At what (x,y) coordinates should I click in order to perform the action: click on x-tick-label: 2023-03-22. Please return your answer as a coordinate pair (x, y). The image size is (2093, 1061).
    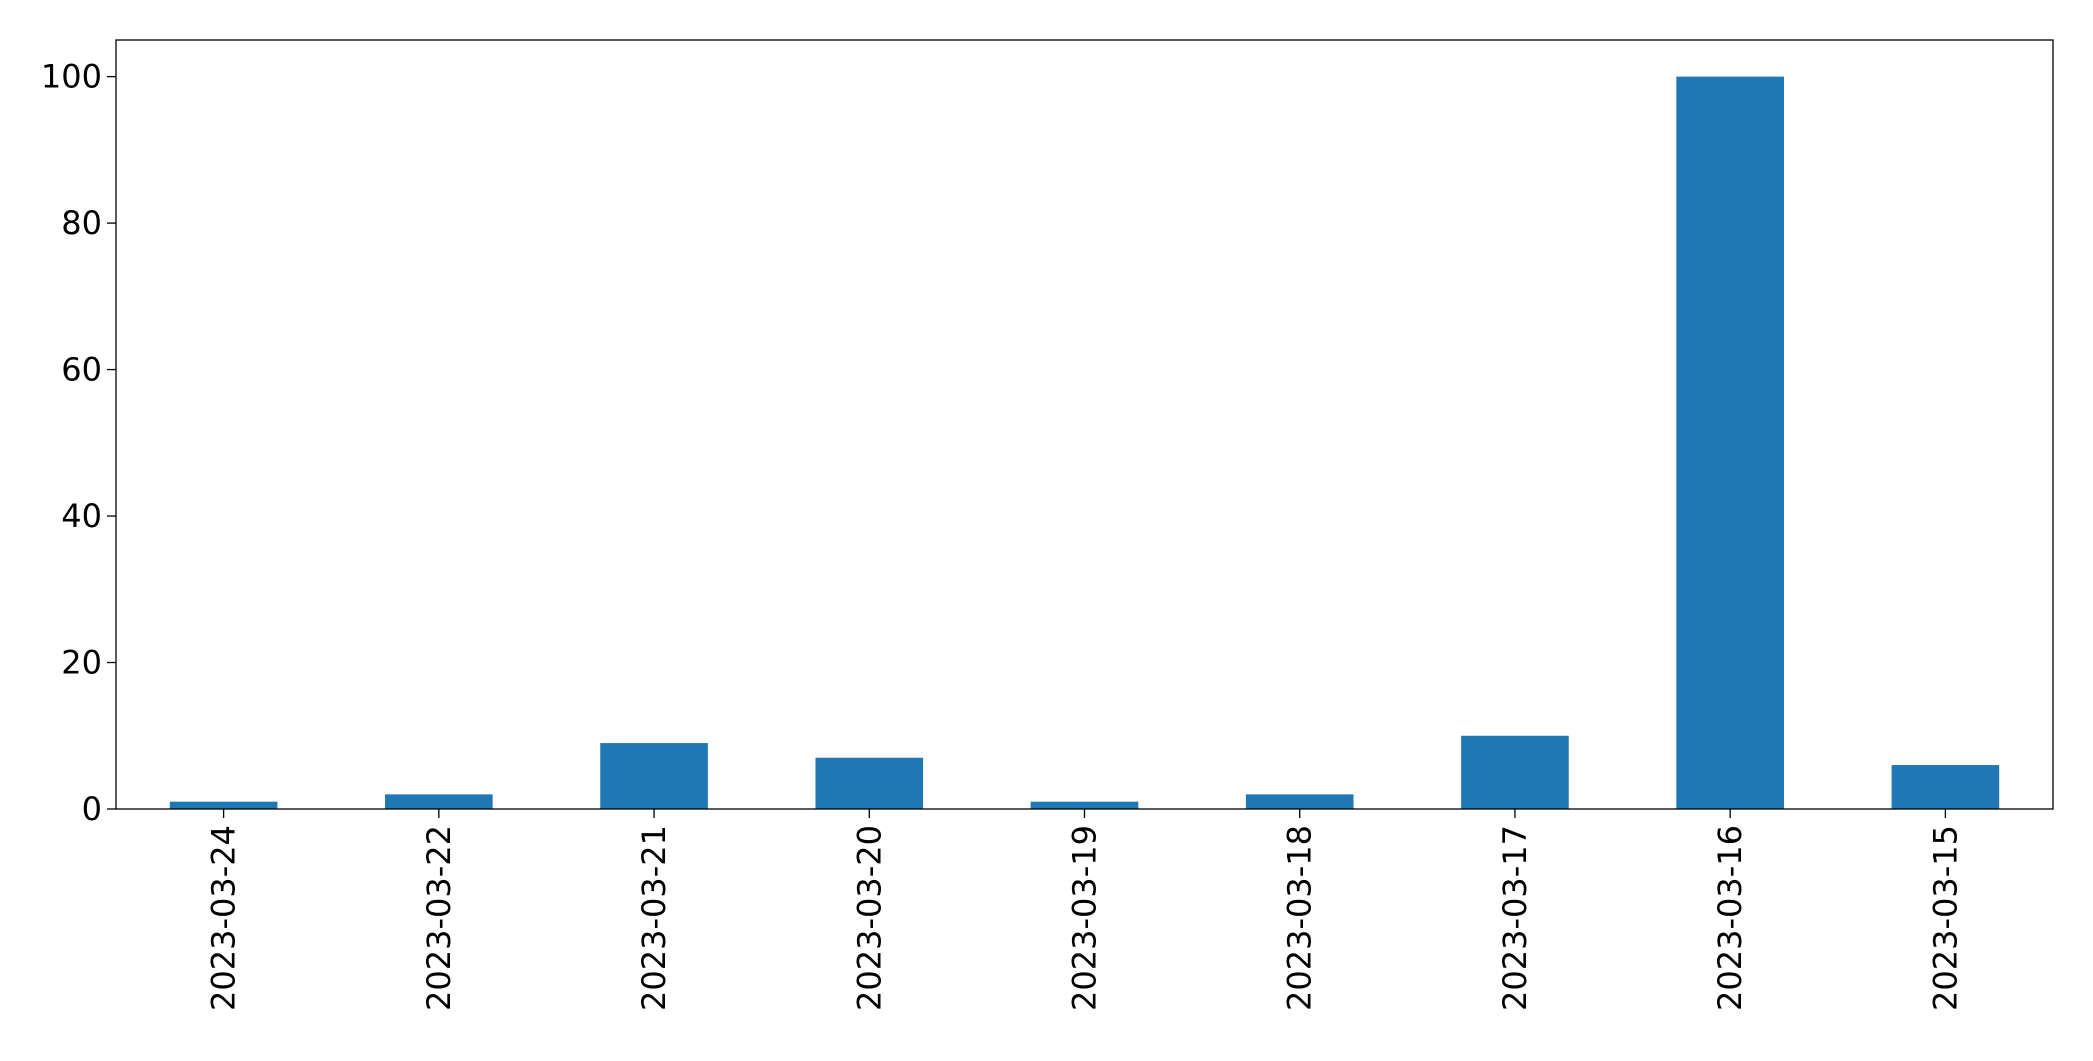
    Looking at the image, I should click on (439, 918).